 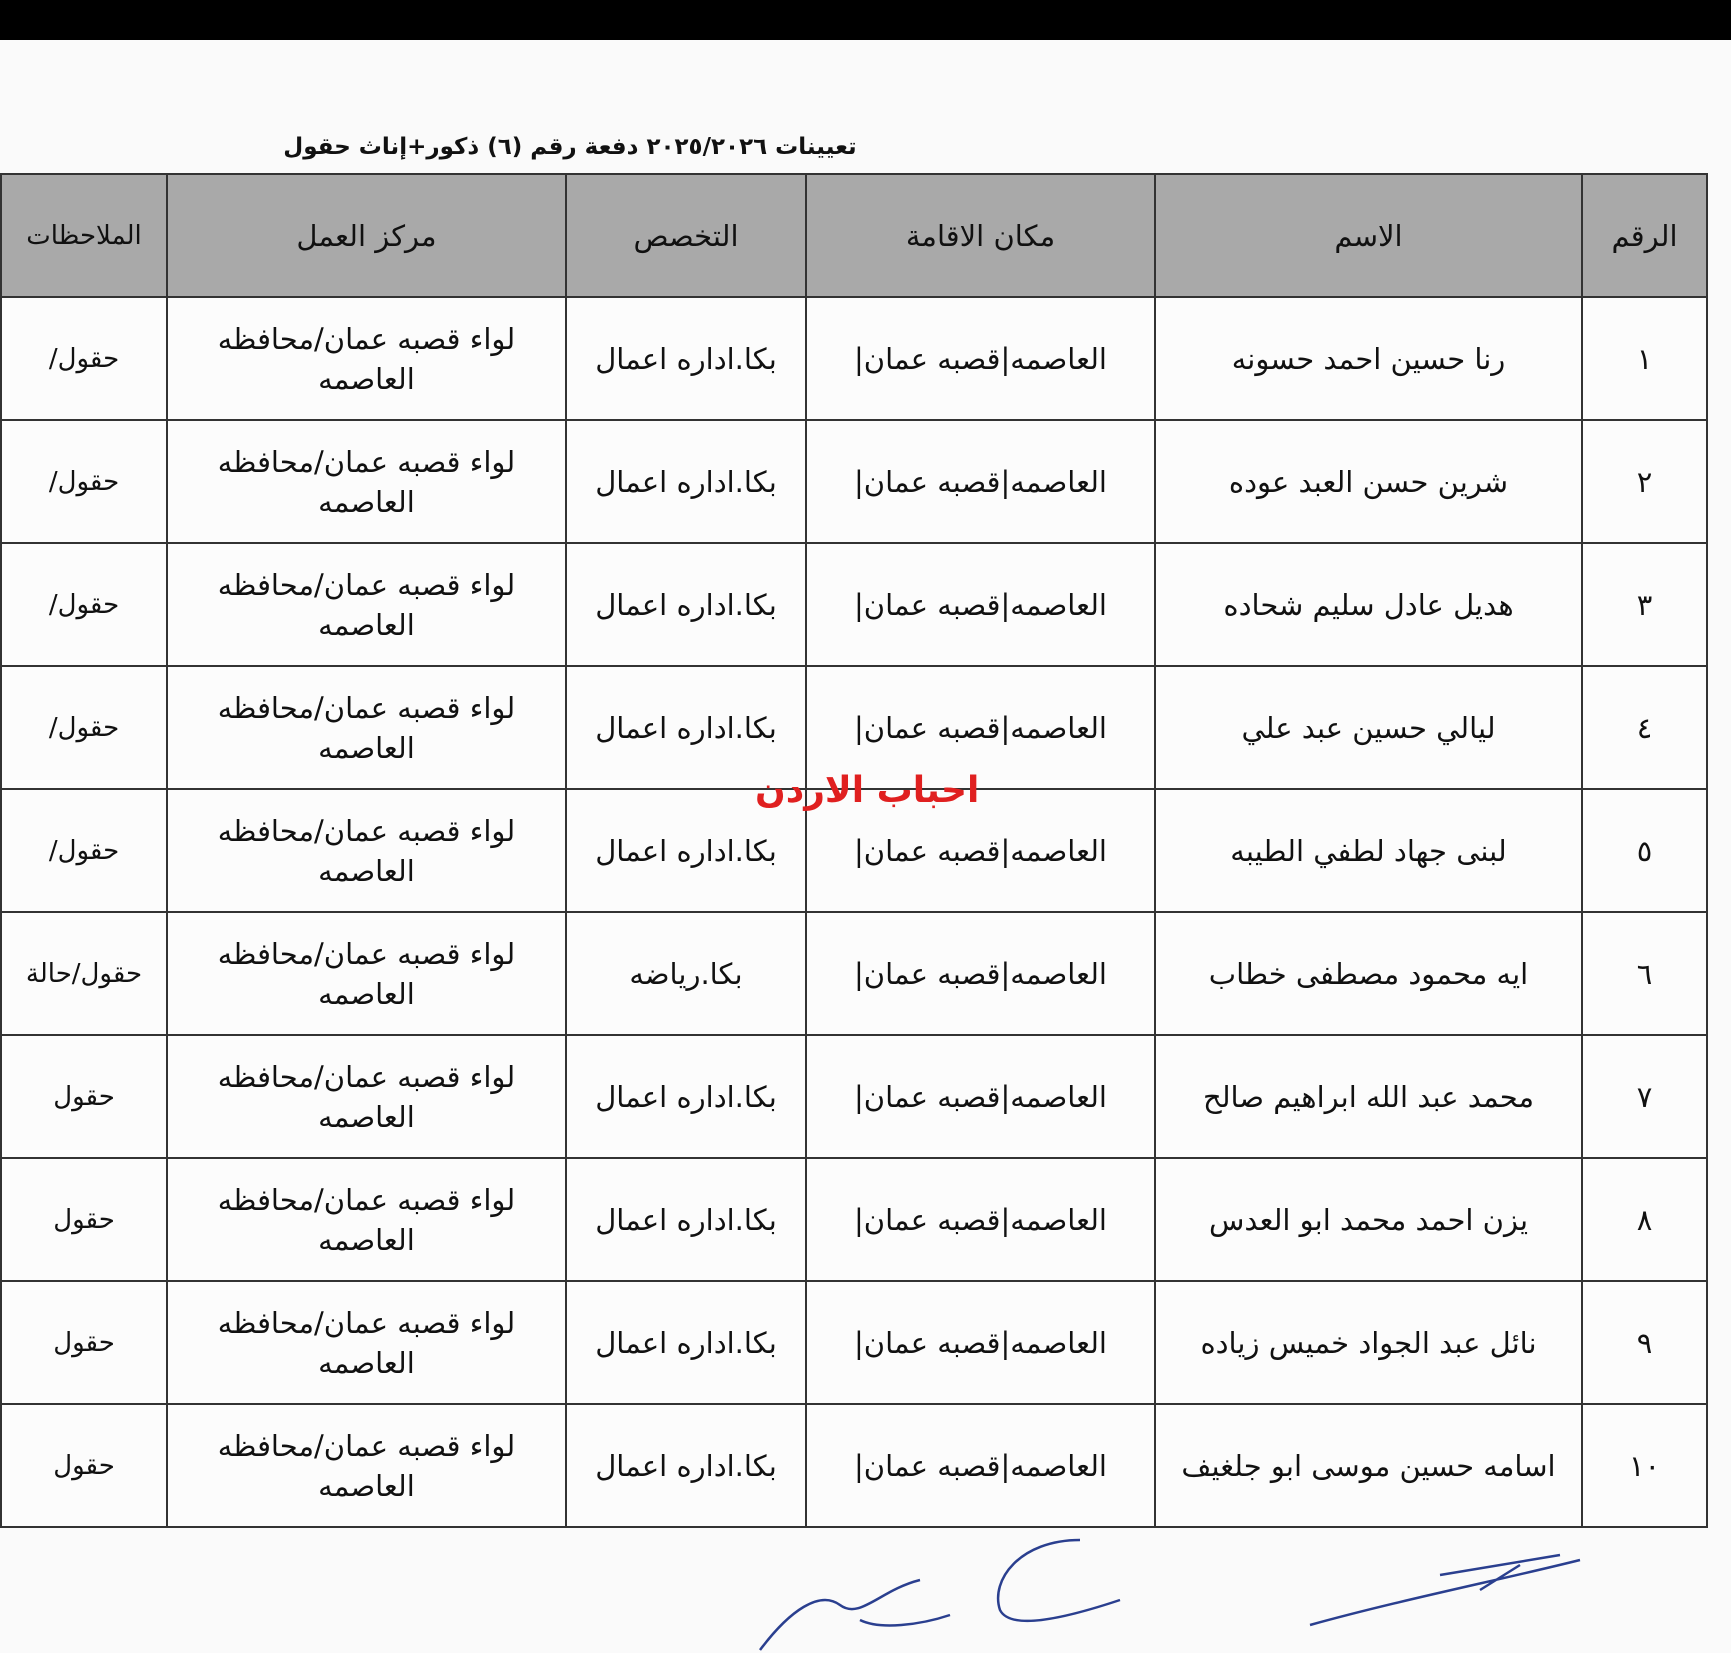 What do you see at coordinates (84, 235) in the screenshot?
I see `header-notes: الملاحظات` at bounding box center [84, 235].